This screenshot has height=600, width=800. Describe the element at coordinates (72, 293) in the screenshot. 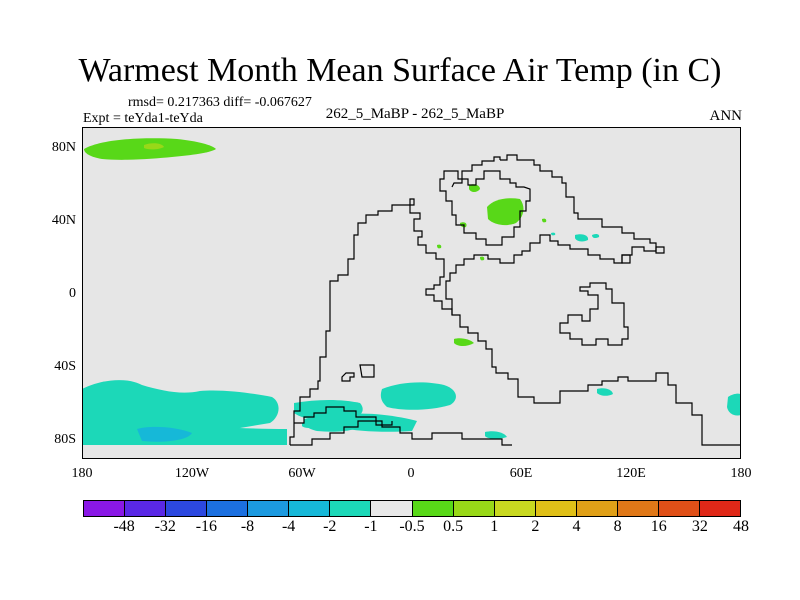

I see `lat-label-eq: 0` at that location.